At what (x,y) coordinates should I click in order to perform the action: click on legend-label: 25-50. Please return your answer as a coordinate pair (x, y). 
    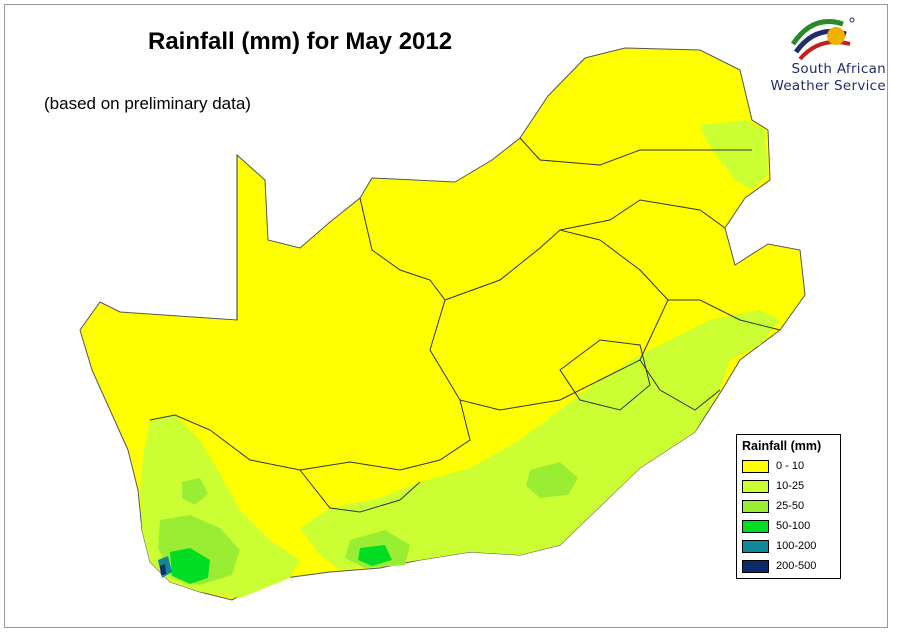
    Looking at the image, I should click on (790, 506).